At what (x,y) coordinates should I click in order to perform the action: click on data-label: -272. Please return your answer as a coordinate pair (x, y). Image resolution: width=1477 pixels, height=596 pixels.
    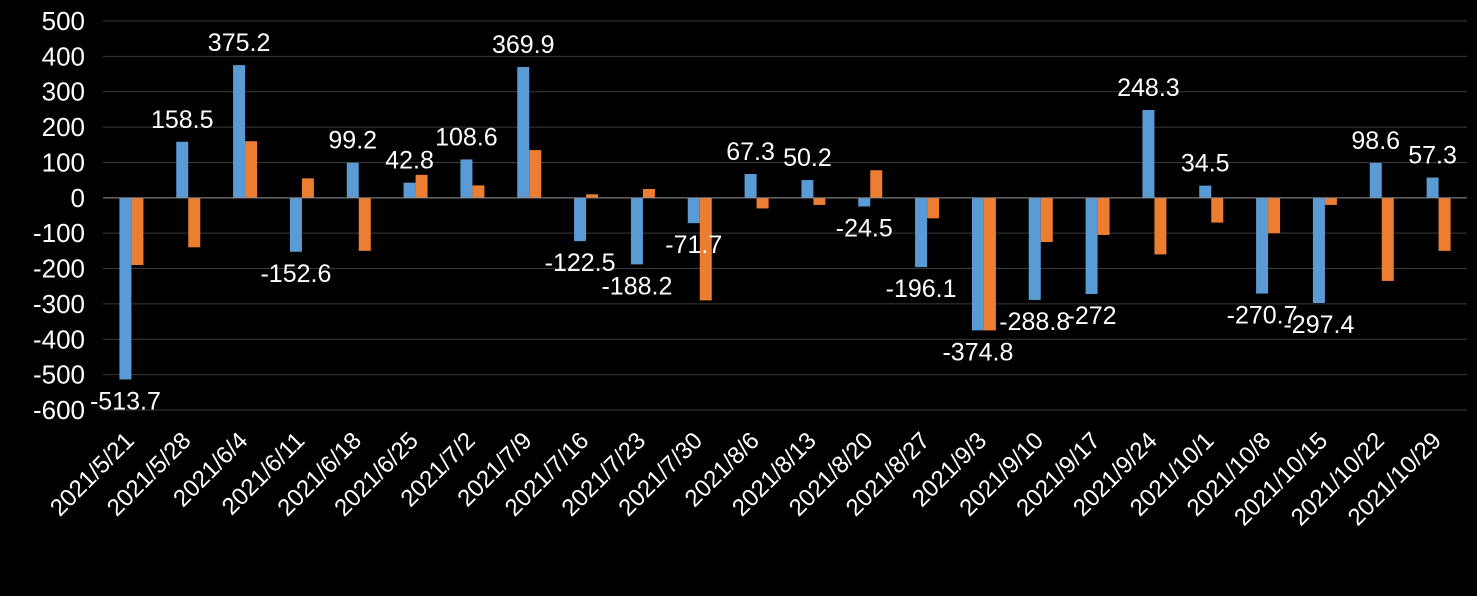
    Looking at the image, I should click on (1092, 316).